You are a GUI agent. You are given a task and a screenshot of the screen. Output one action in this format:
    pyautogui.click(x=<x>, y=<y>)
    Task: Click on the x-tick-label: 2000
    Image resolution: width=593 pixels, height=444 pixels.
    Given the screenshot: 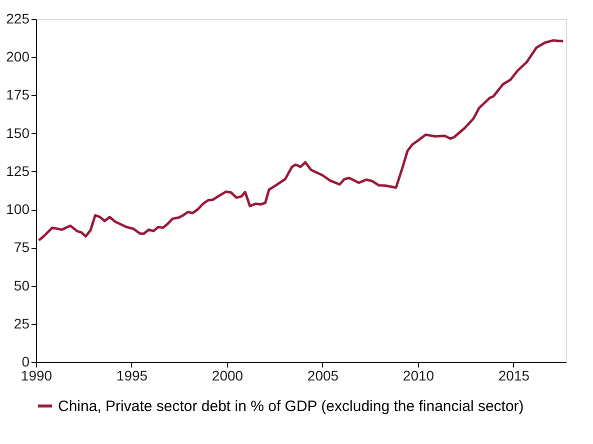 What is the action you would take?
    pyautogui.click(x=228, y=376)
    